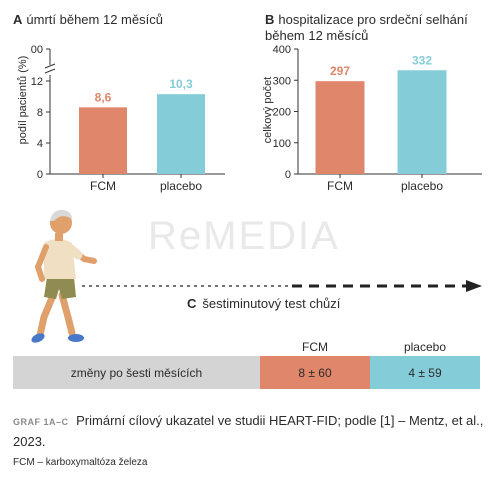  What do you see at coordinates (136, 372) in the screenshot?
I see `table-row-label: změny po šesti měsících` at bounding box center [136, 372].